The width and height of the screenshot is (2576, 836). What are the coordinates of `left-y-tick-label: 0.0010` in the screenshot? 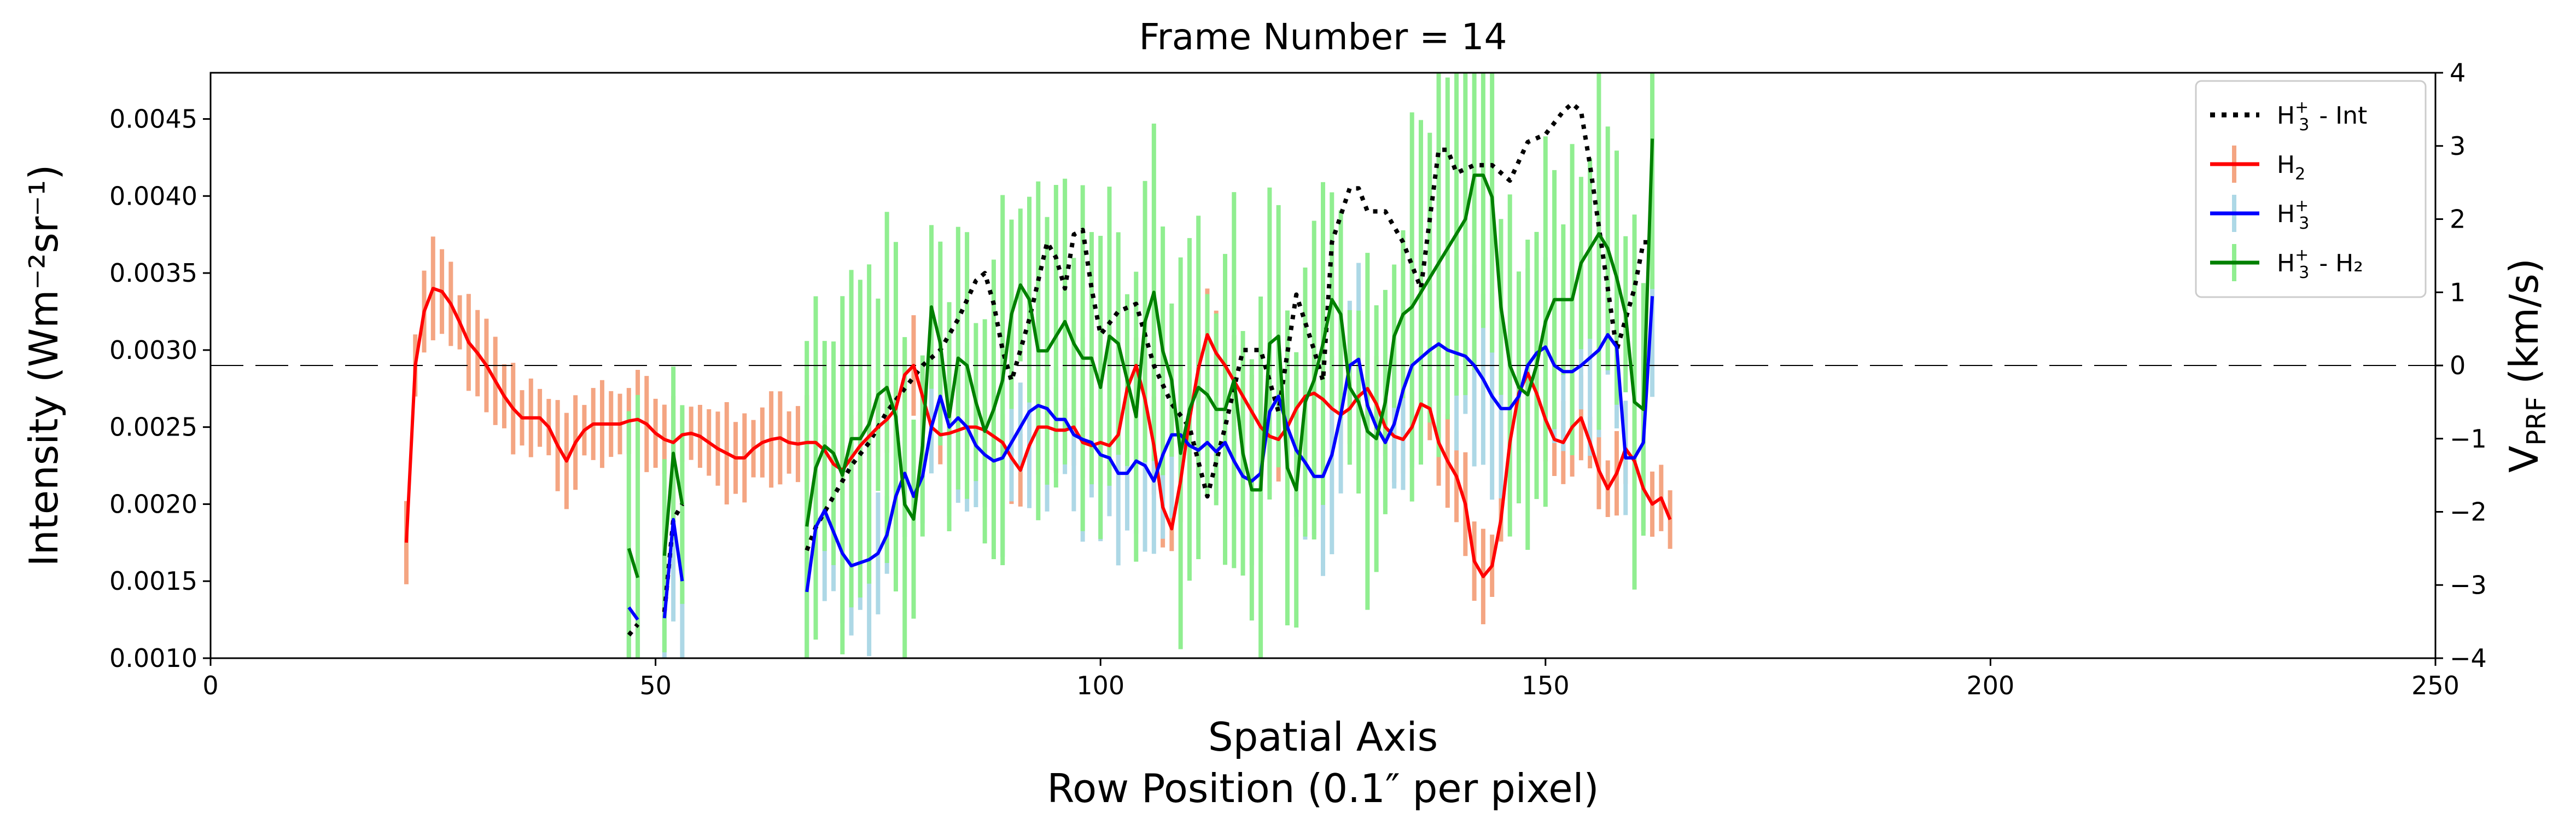 It's located at (153, 658).